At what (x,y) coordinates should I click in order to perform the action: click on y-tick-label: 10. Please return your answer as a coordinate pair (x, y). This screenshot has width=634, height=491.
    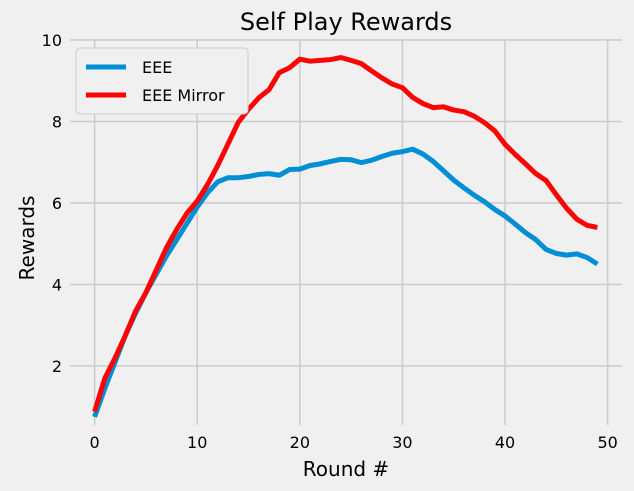
    Looking at the image, I should click on (52, 40).